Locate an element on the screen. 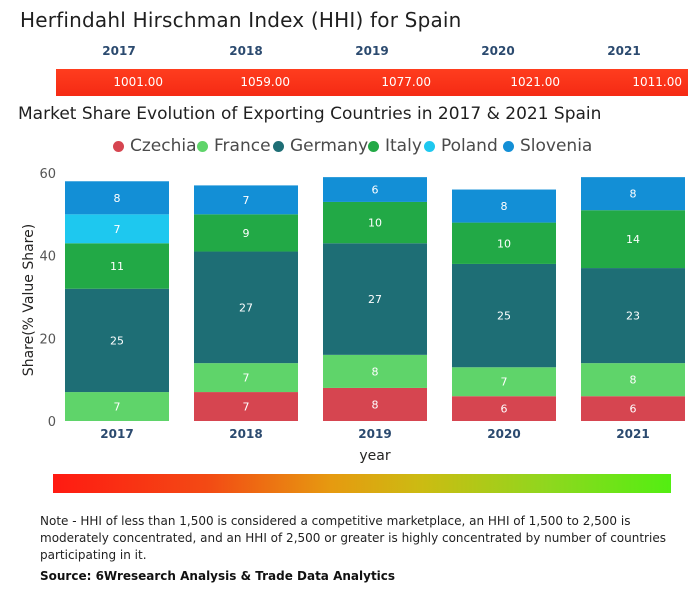 This screenshot has height=600, width=698. y-tick-label: 40 is located at coordinates (47, 257).